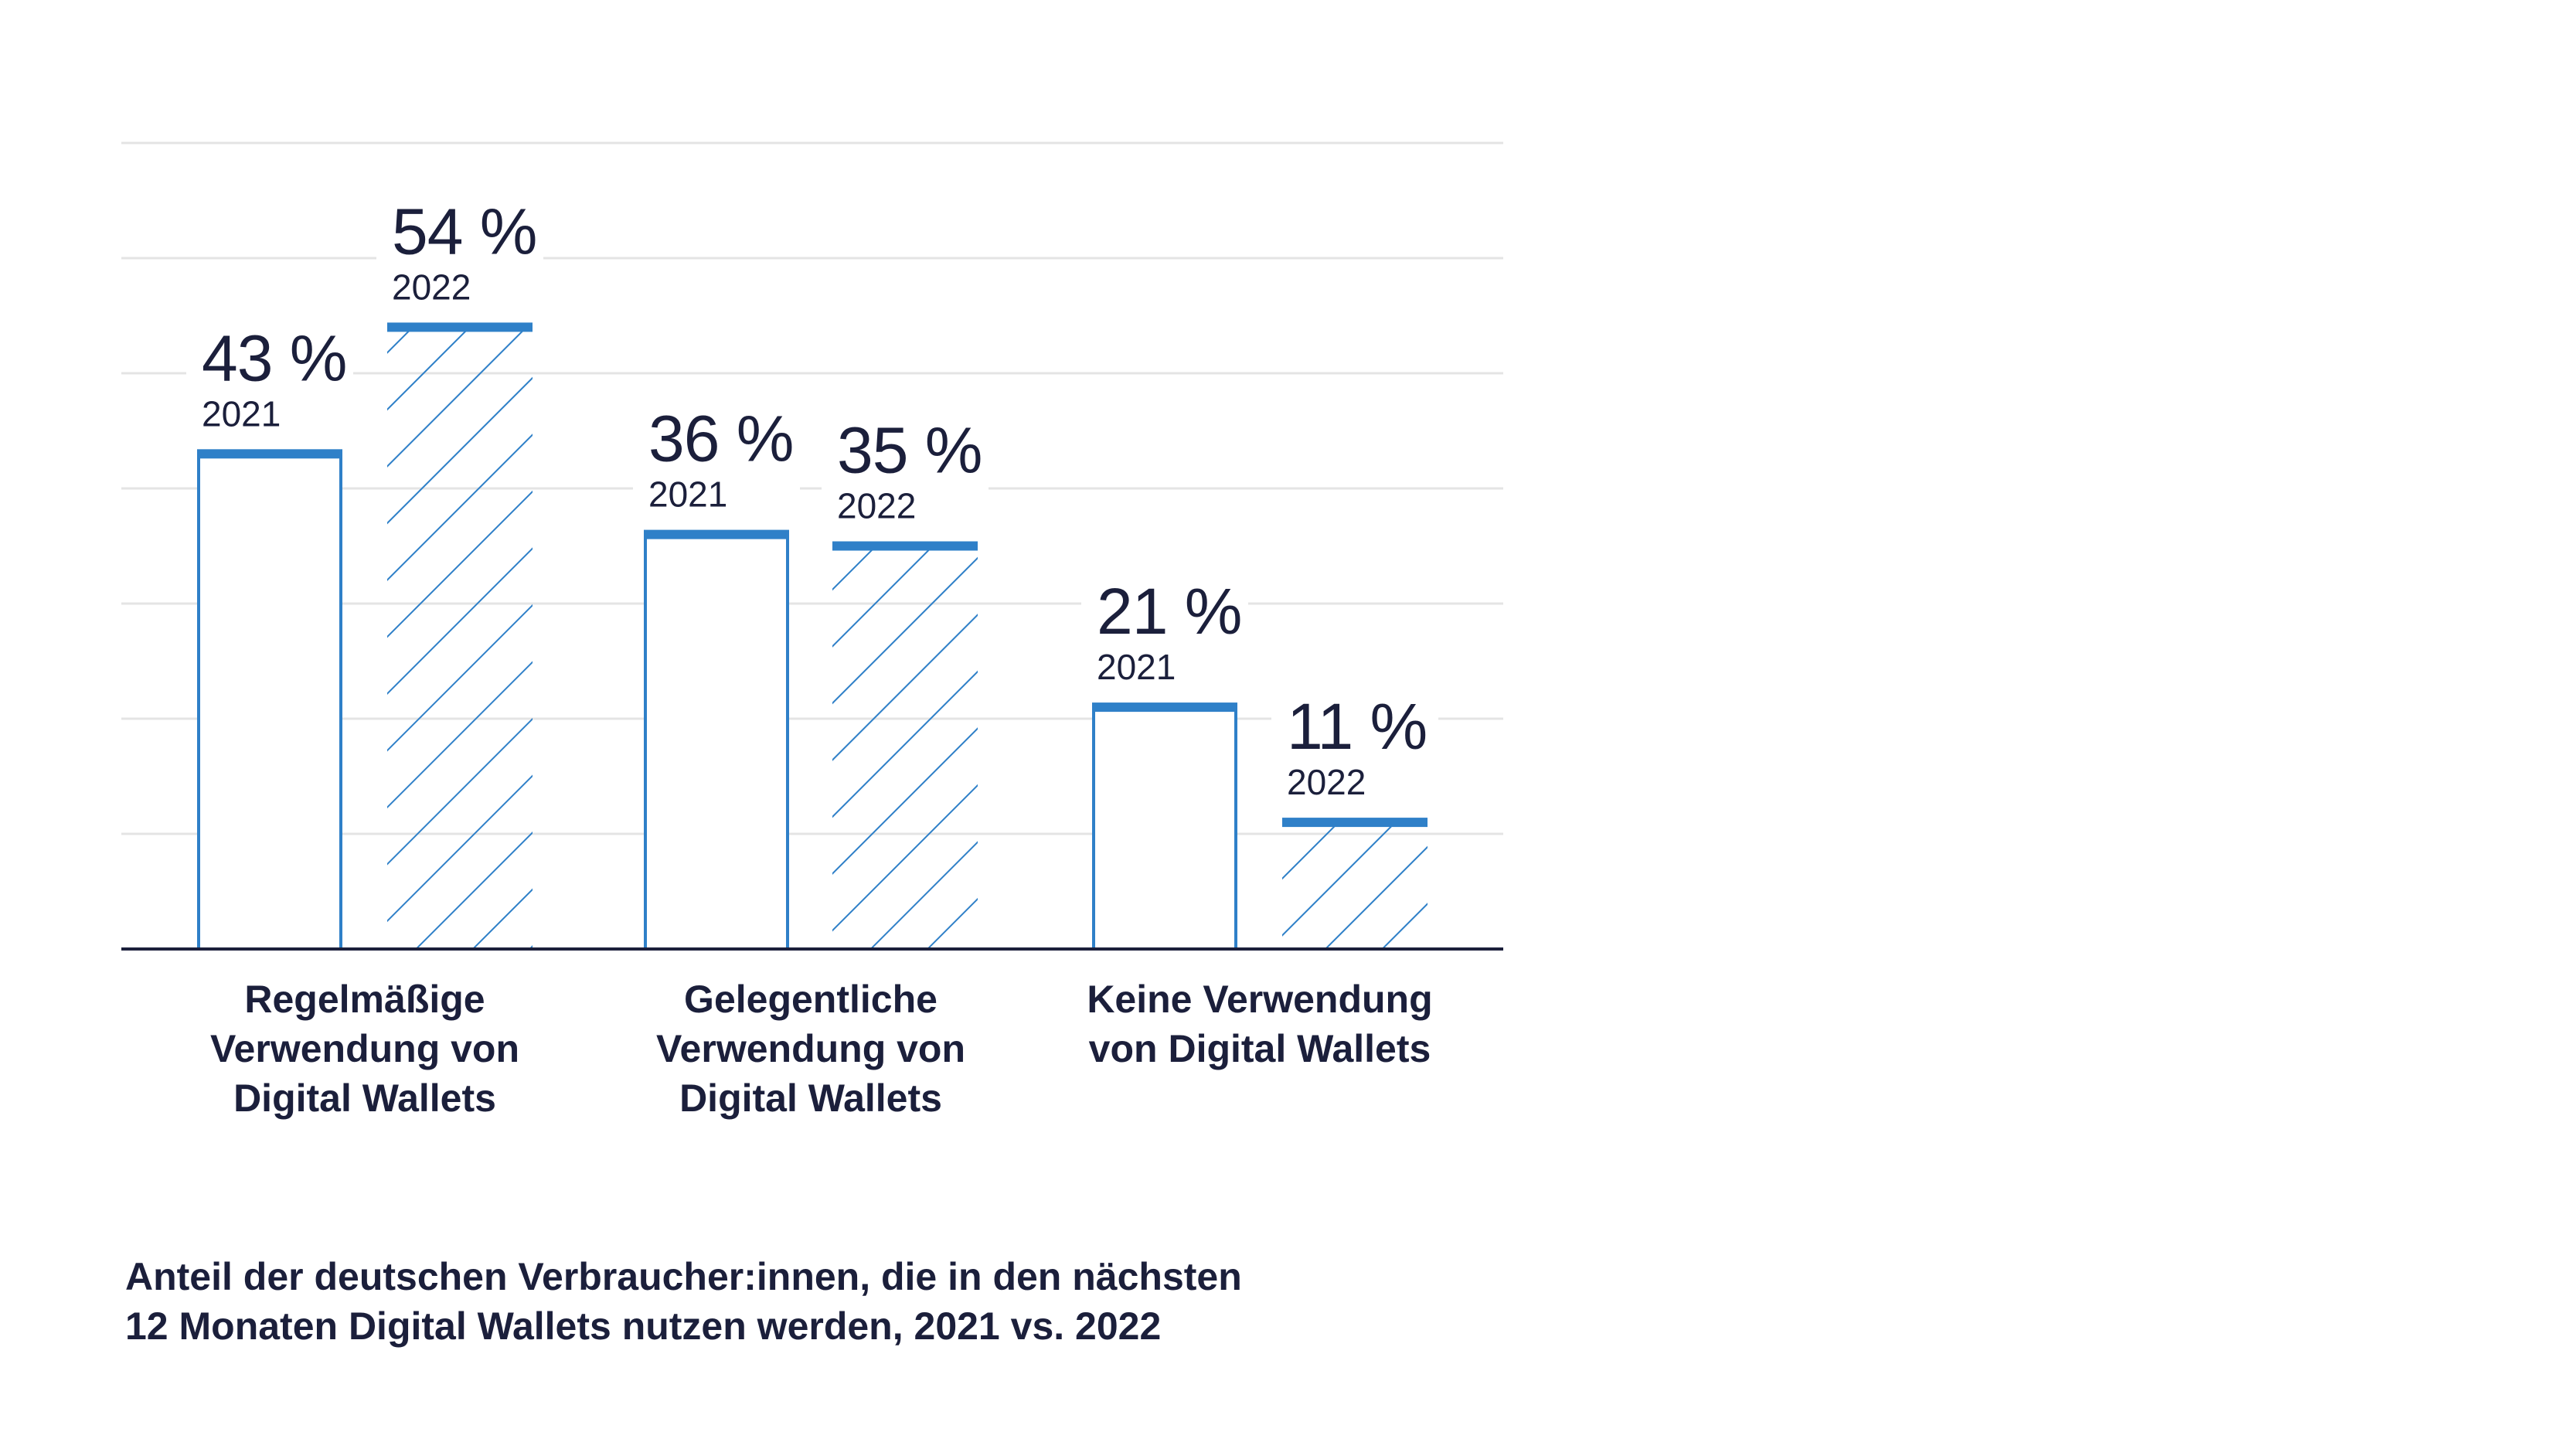 The height and width of the screenshot is (1449, 2576). What do you see at coordinates (1357, 727) in the screenshot?
I see `value-label-2022-2: 11 %` at bounding box center [1357, 727].